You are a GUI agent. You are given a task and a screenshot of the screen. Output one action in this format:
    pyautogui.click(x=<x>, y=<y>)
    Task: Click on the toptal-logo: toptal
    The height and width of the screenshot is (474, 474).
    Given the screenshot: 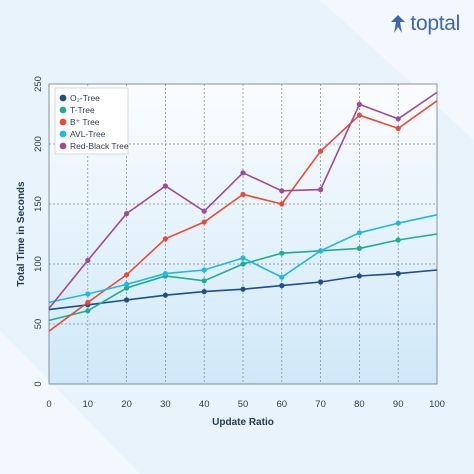 What is the action you would take?
    pyautogui.click(x=424, y=24)
    